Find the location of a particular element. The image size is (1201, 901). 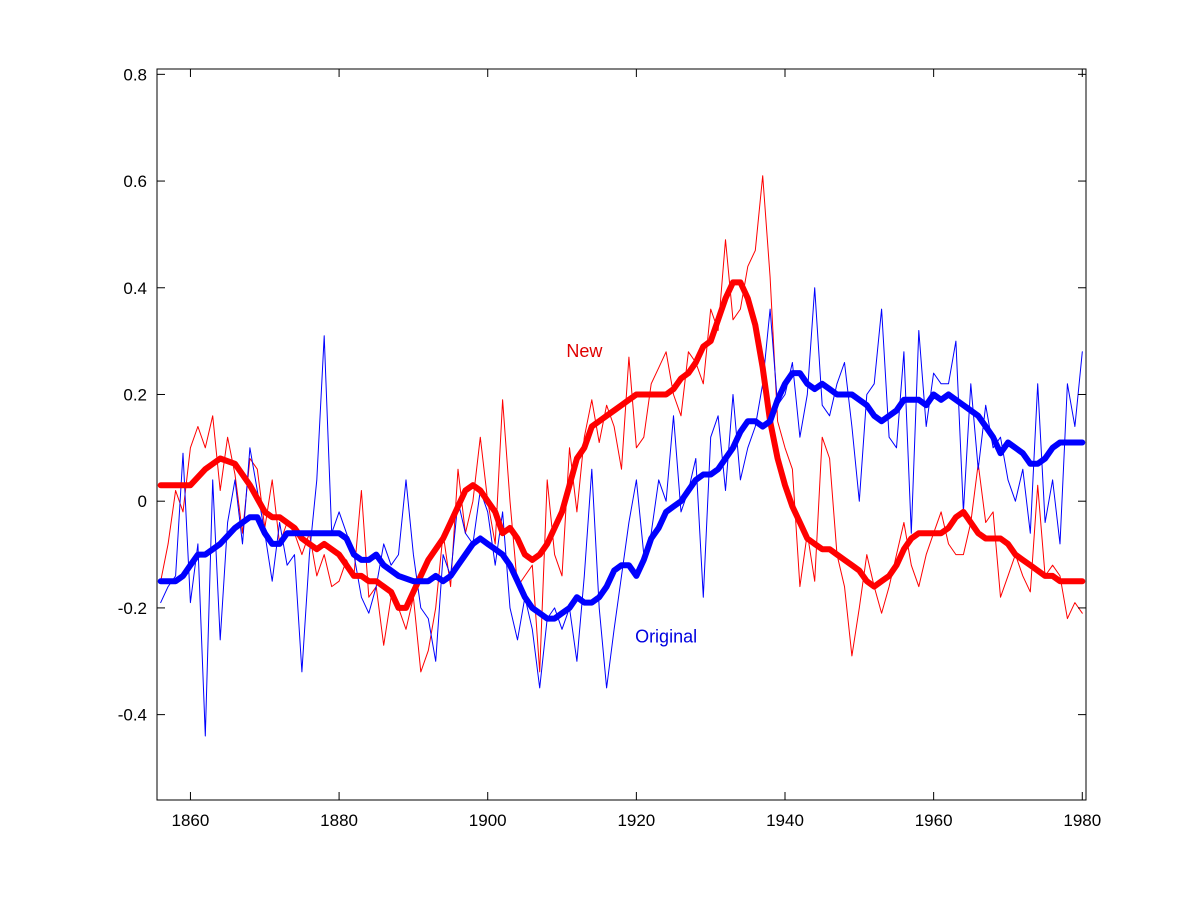

y-tick-label: 0.6 is located at coordinates (135, 181).